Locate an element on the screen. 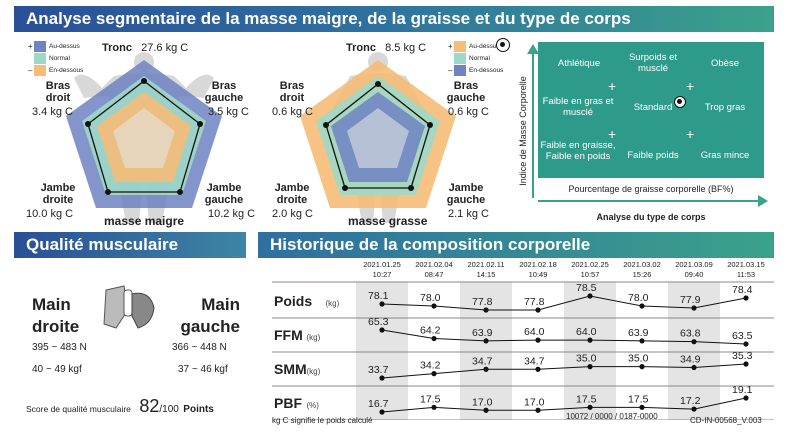 Image resolution: width=800 pixels, height=441 pixels. lean-right-arm: Bras droit is located at coordinates (58, 92).